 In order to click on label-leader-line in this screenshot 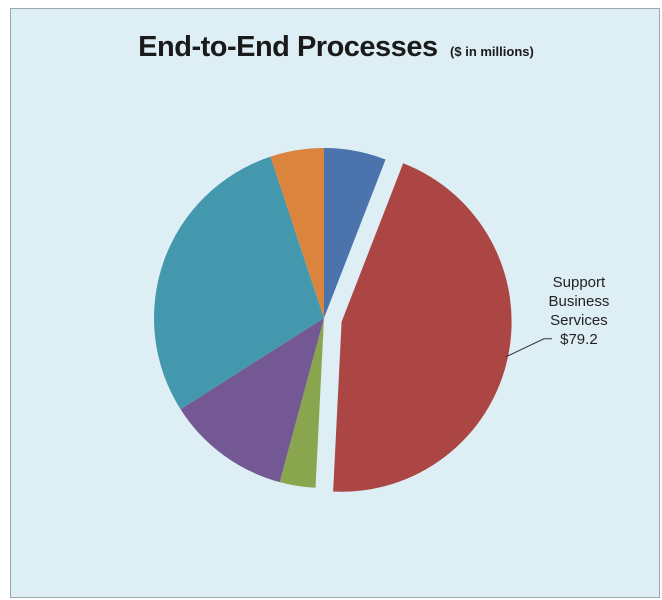, I will do `click(528, 348)`.